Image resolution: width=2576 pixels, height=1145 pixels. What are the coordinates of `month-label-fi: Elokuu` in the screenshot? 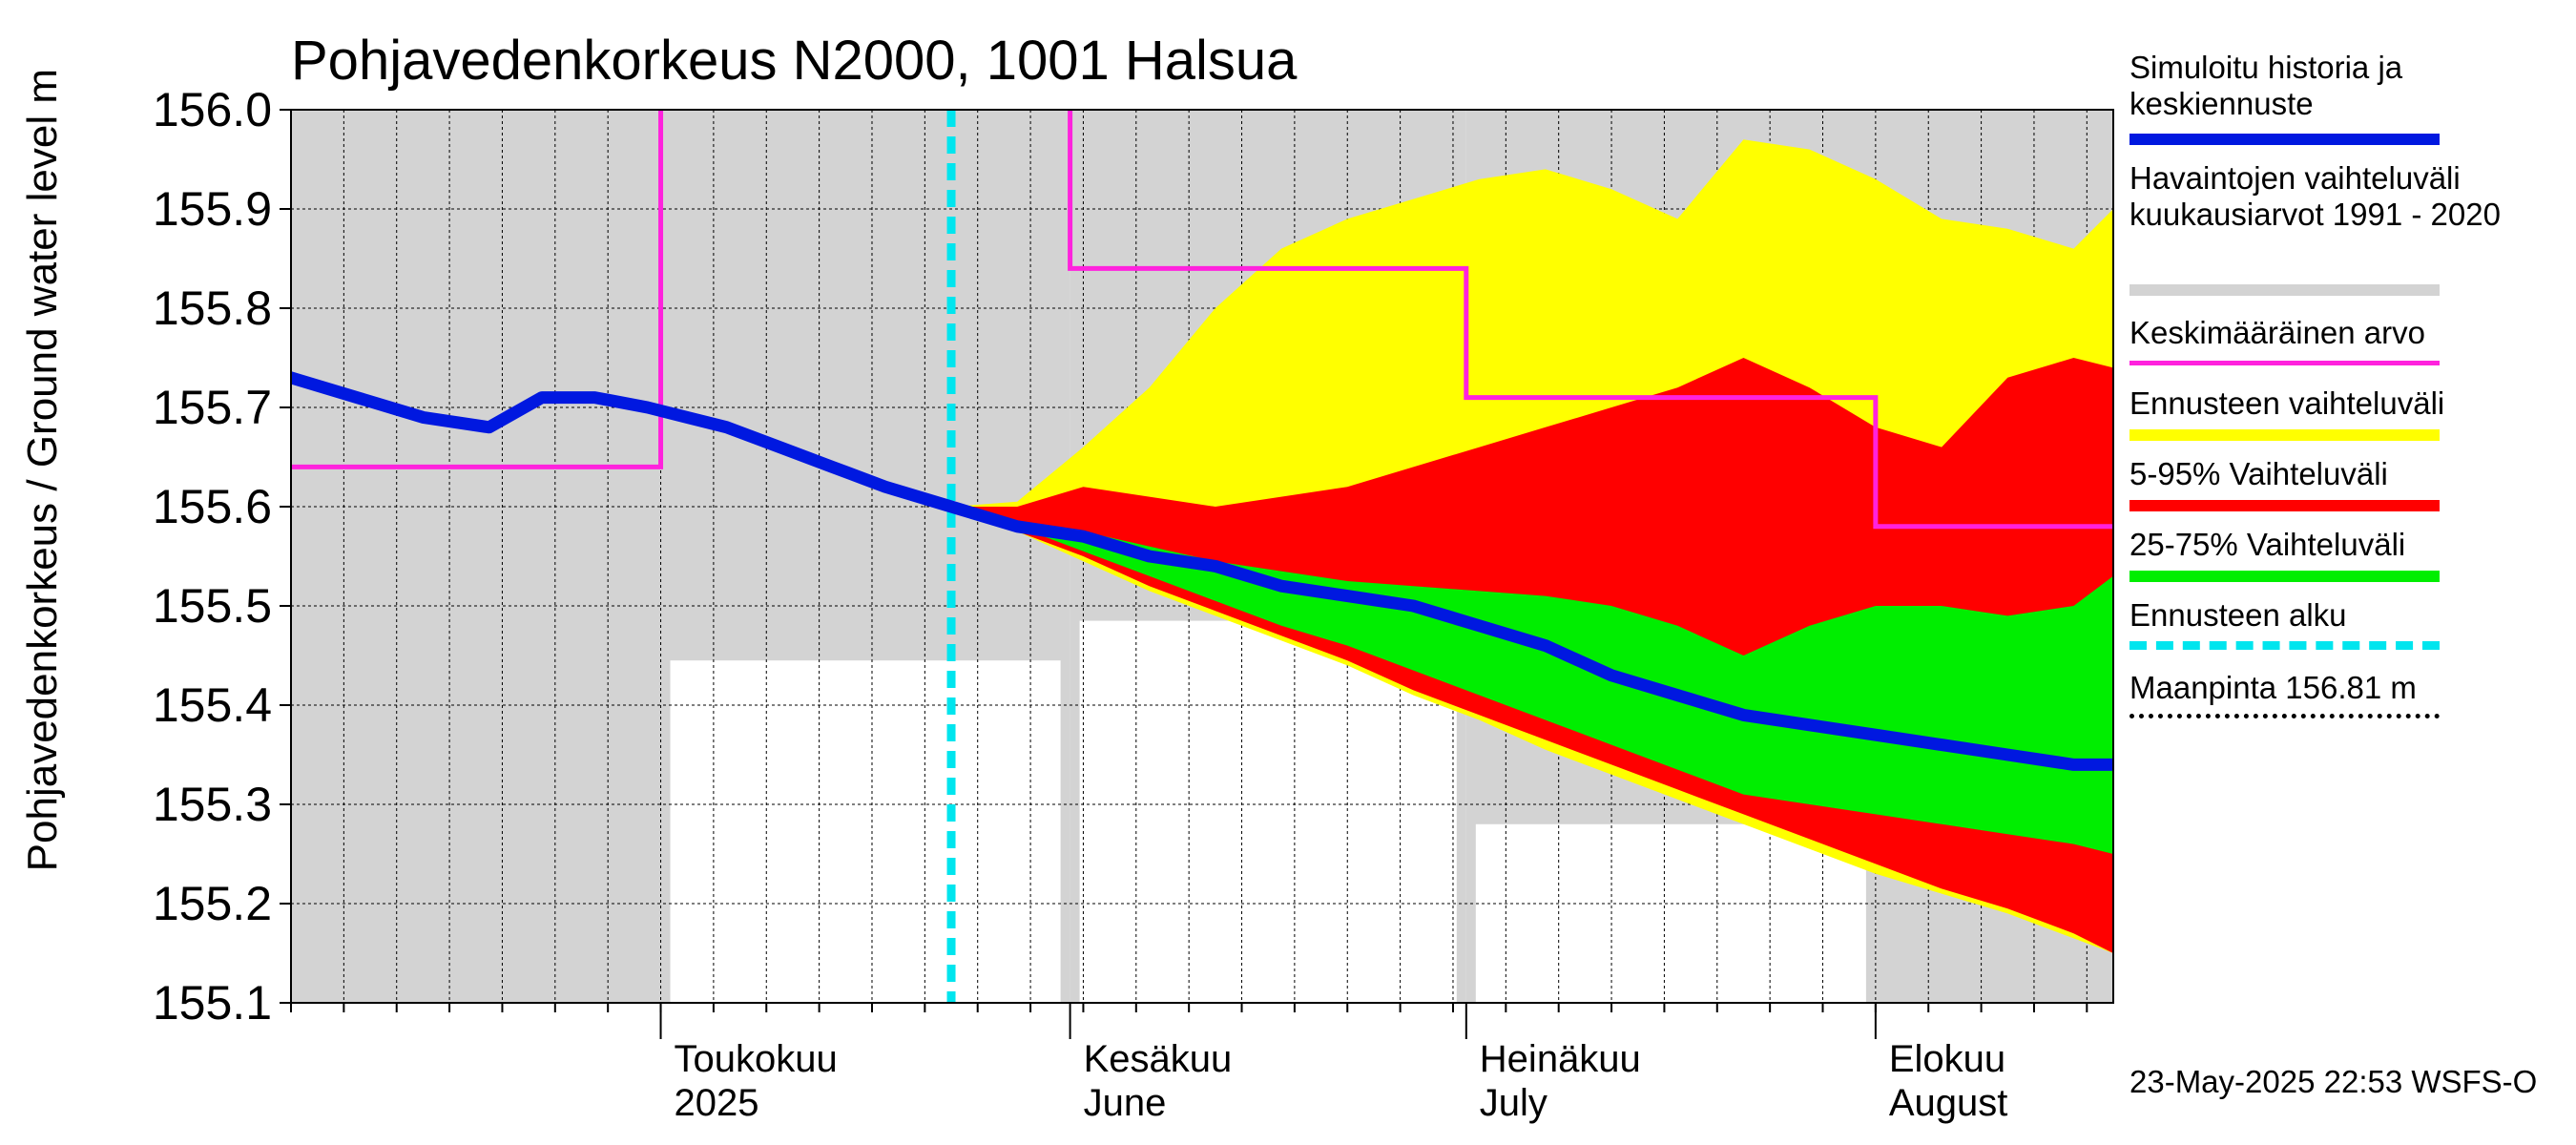 It's located at (1947, 1059).